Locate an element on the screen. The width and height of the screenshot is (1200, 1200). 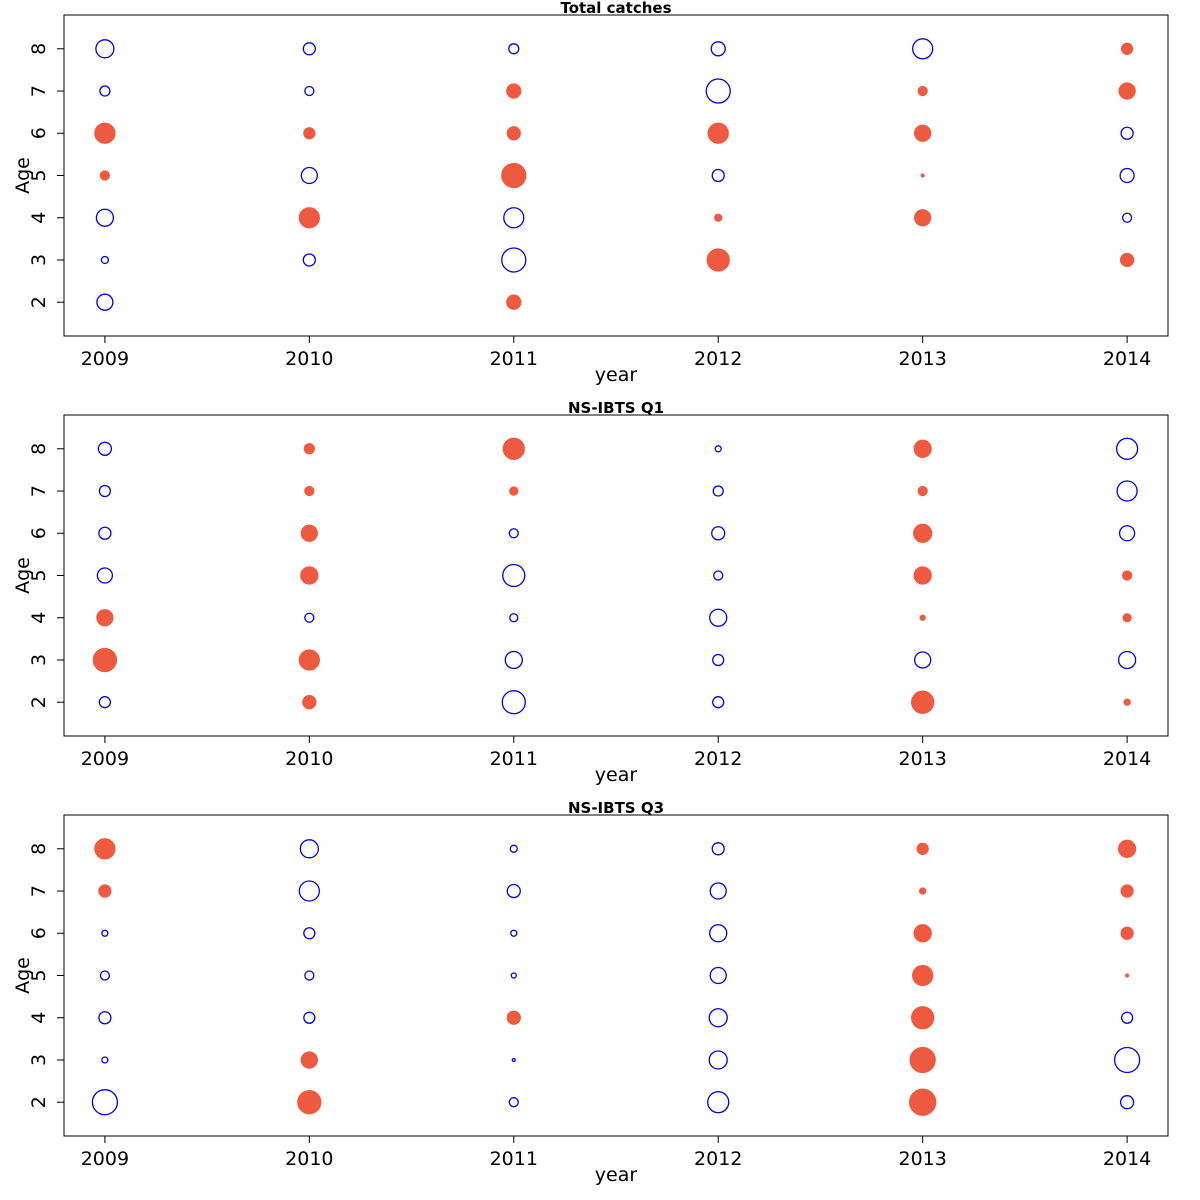
panel-title: NS-IBTS Q1 is located at coordinates (616, 408).